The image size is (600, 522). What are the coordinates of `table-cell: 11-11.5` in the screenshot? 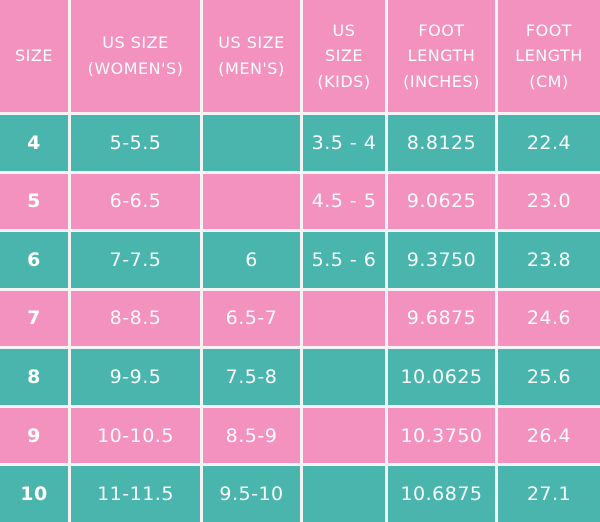 It's located at (135, 494).